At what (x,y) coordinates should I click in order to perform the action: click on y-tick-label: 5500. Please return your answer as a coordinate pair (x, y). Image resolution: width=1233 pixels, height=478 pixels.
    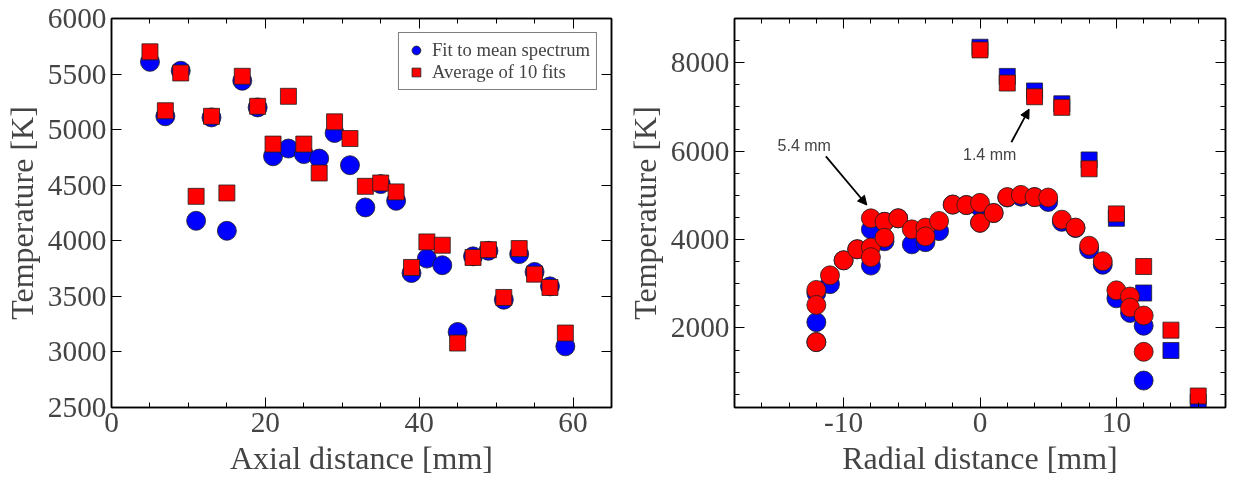
    Looking at the image, I should click on (77, 73).